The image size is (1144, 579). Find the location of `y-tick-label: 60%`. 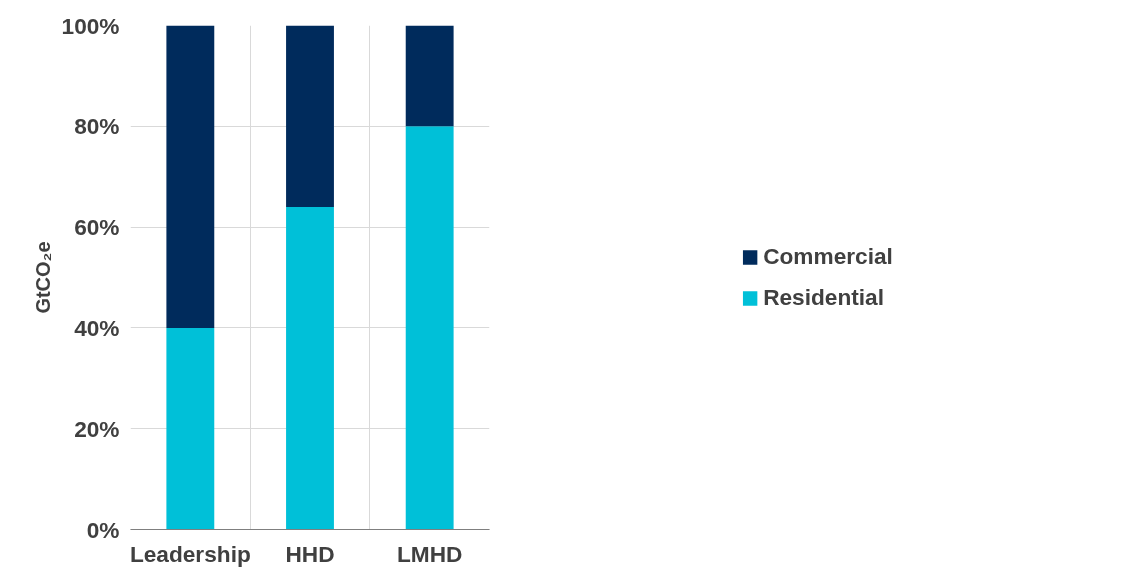

y-tick-label: 60% is located at coordinates (97, 227).